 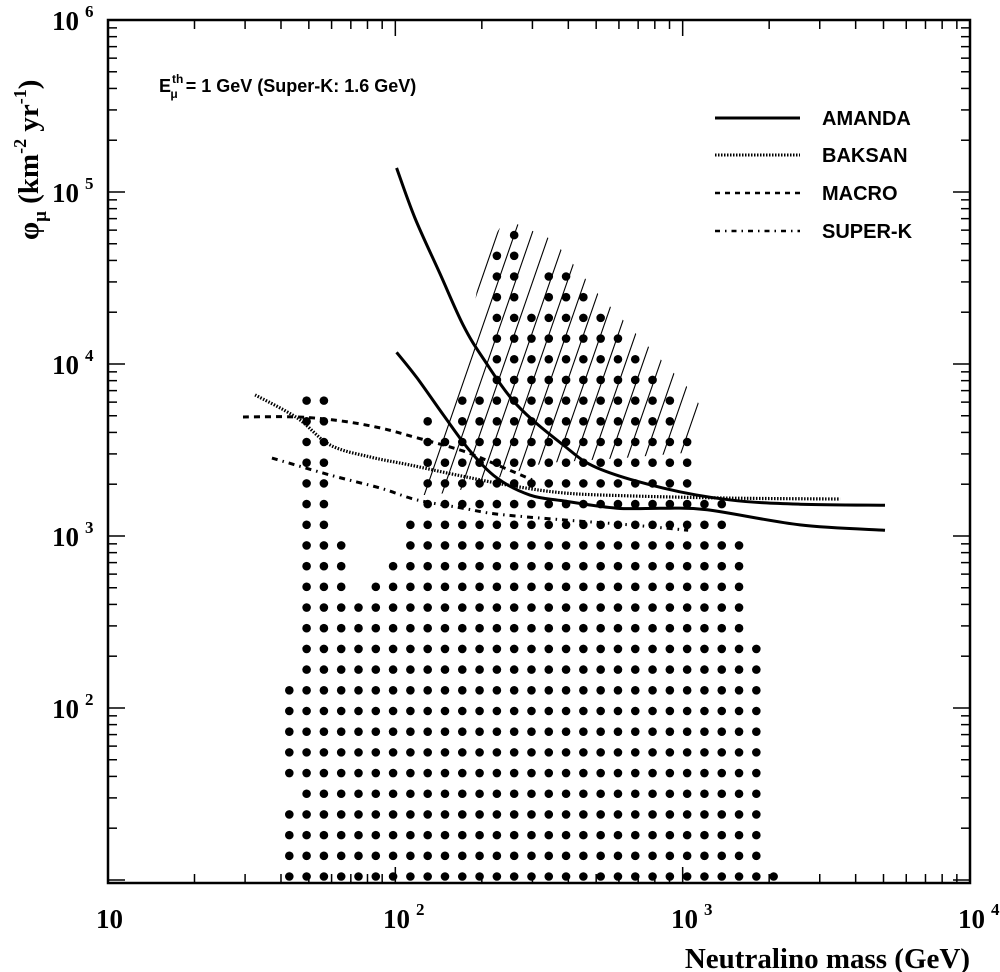 What do you see at coordinates (865, 156) in the screenshot?
I see `legend-label-baksan: BAKSAN` at bounding box center [865, 156].